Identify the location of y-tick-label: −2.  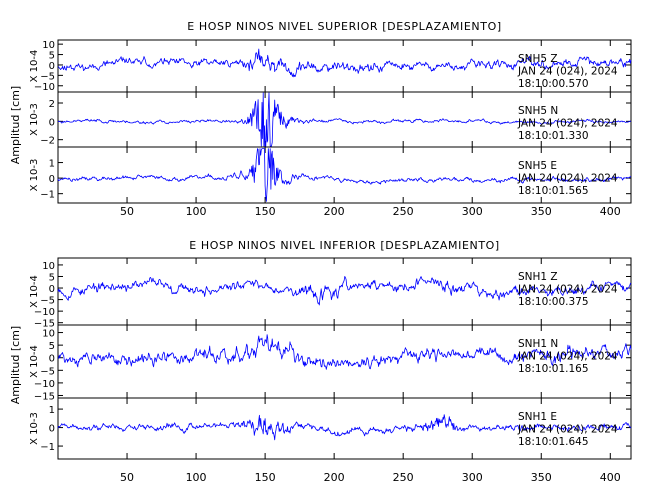
(47, 141).